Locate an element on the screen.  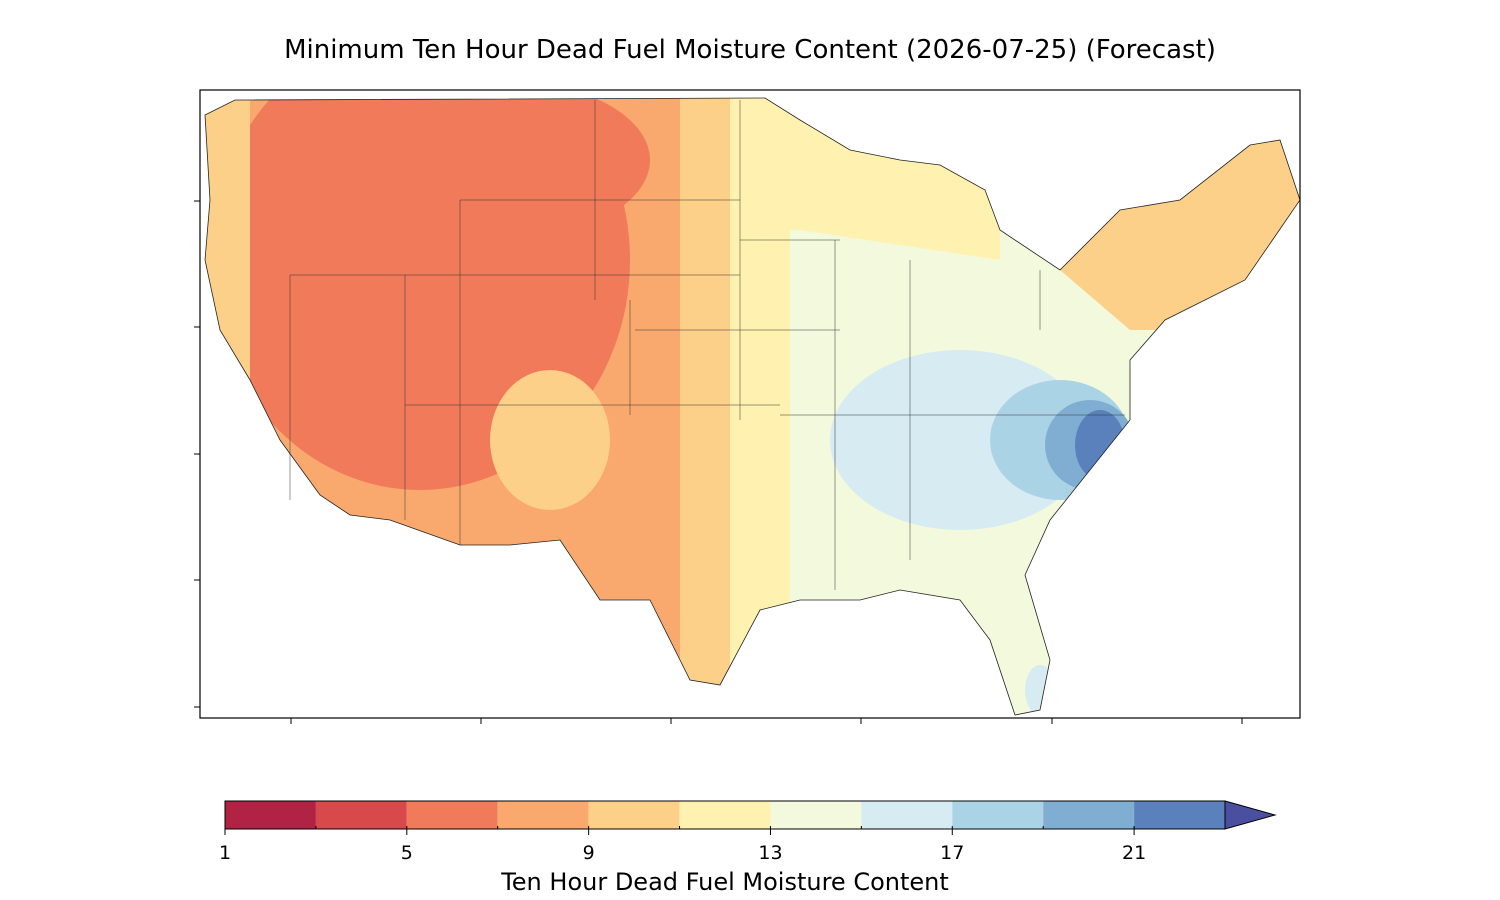
colorbar: 1 5 9 13 17 21 is located at coordinates (748, 832).